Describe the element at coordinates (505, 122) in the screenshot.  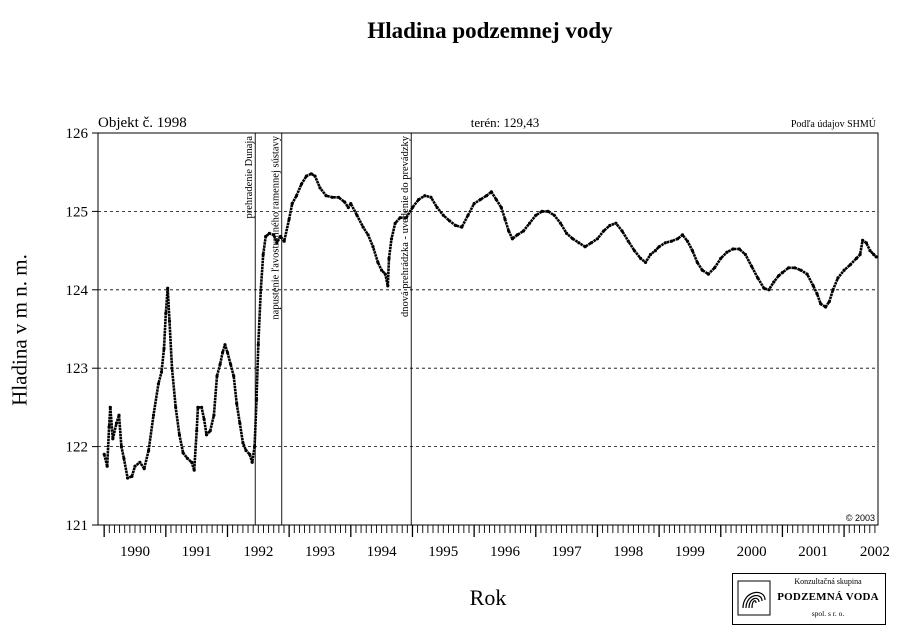
I see `header-center: terén: 129,43` at that location.